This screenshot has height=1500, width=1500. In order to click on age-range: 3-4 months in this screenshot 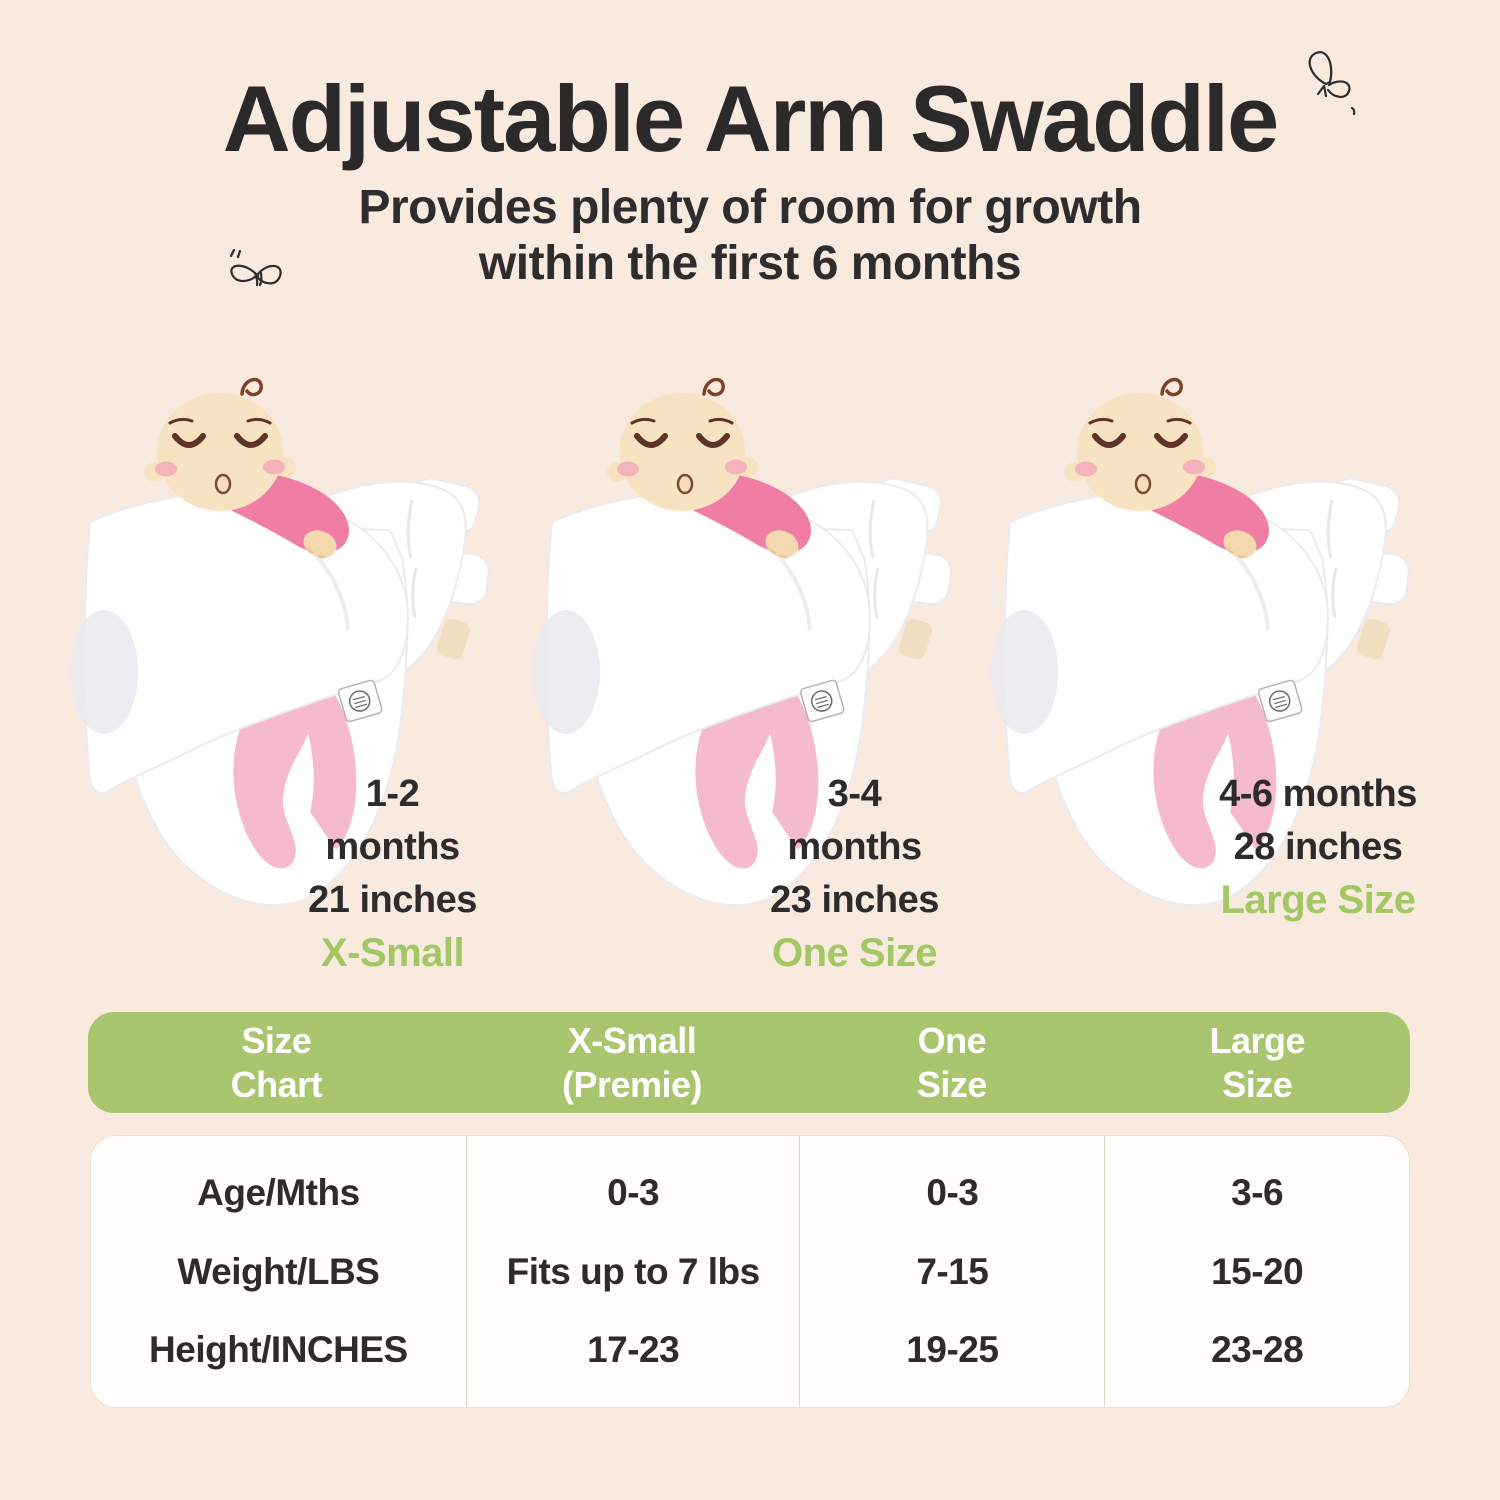, I will do `click(854, 820)`.